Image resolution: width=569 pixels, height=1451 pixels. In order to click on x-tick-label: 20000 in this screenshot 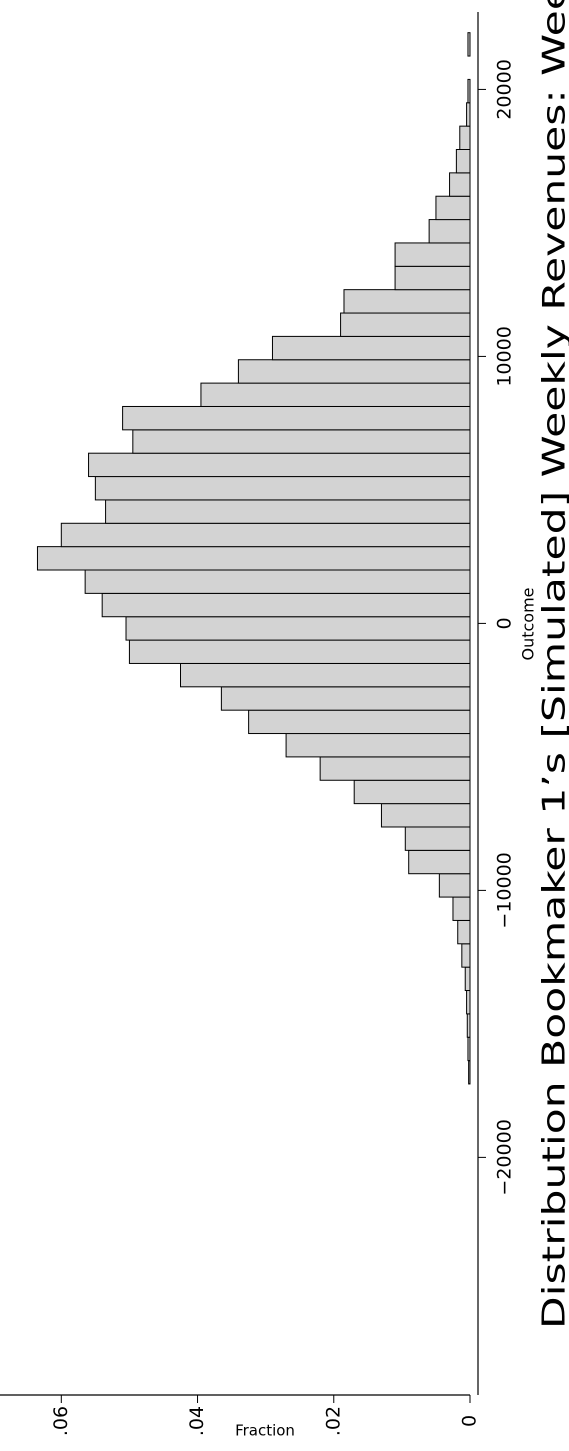, I will do `click(505, 89)`.